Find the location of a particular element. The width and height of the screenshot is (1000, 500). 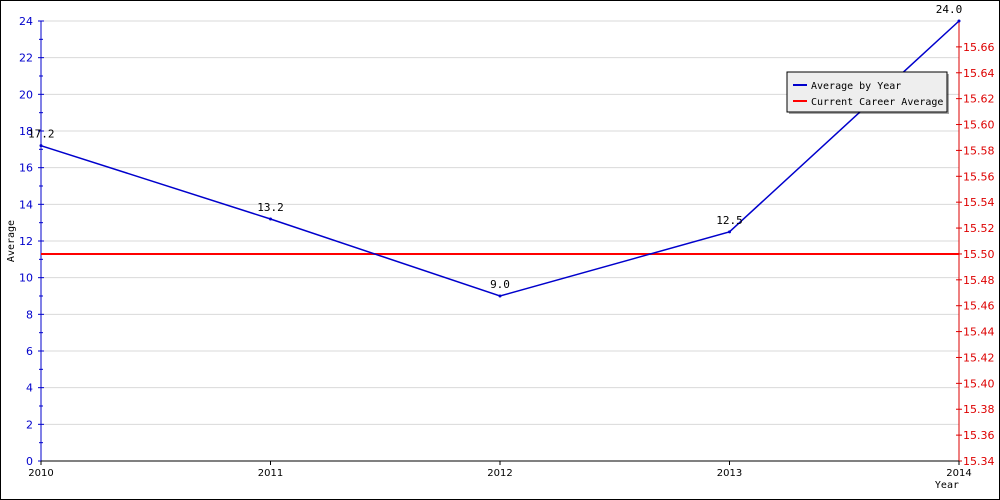

y-right-tick-label: 15.40 is located at coordinates (979, 383).